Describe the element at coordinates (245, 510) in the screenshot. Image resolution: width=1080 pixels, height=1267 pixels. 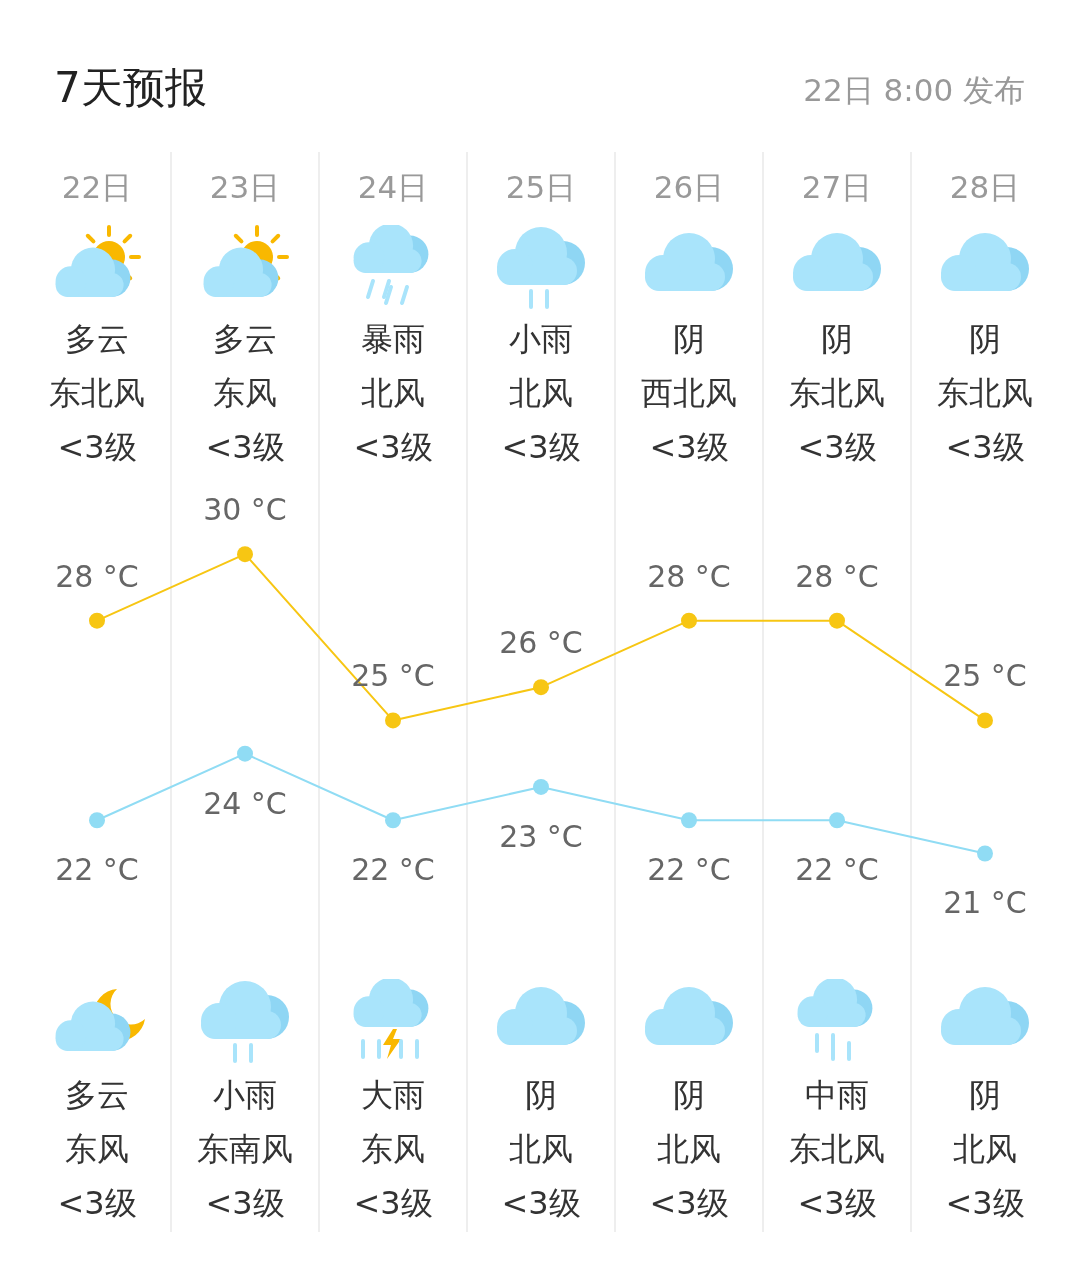
I see `data-label: 30 °C` at that location.